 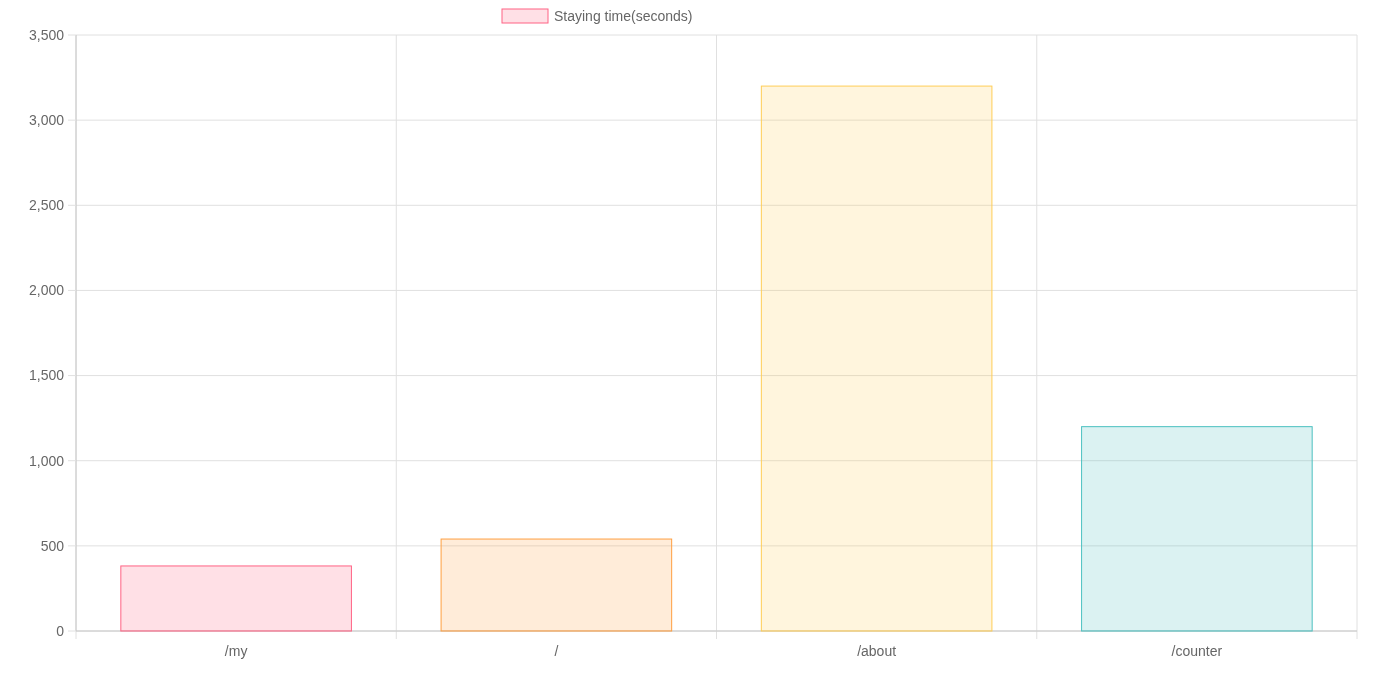 I want to click on y-tick-label: 1,500, so click(x=46, y=375).